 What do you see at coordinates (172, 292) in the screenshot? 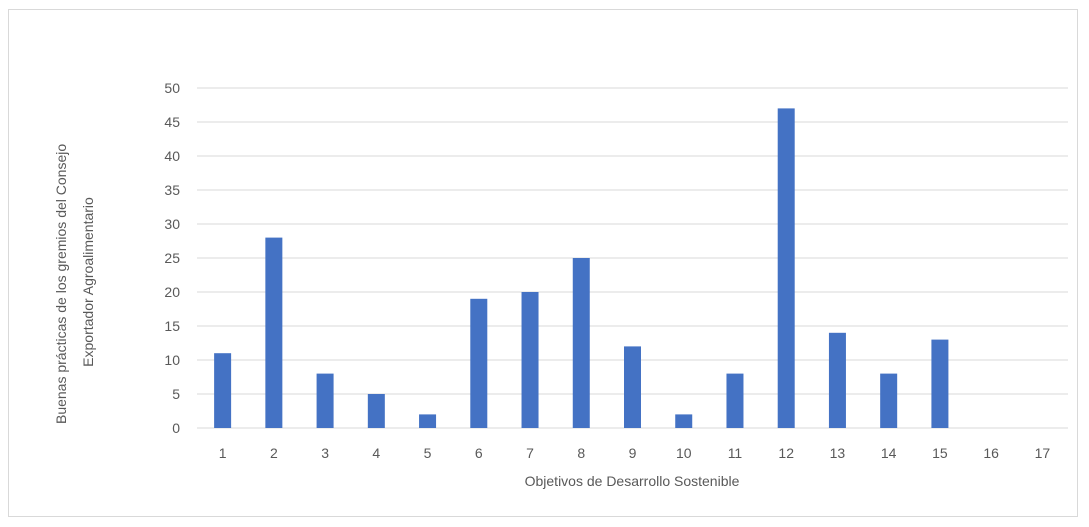
I see `y-tick-label: 20` at bounding box center [172, 292].